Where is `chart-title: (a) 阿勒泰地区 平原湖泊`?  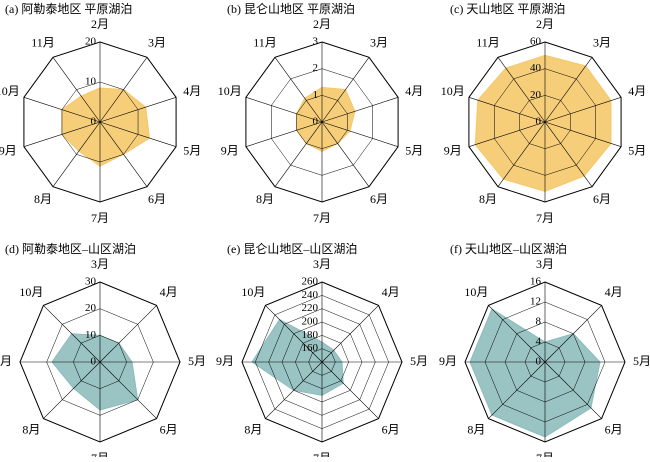 chart-title: (a) 阿勒泰地区 平原湖泊 is located at coordinates (68, 8).